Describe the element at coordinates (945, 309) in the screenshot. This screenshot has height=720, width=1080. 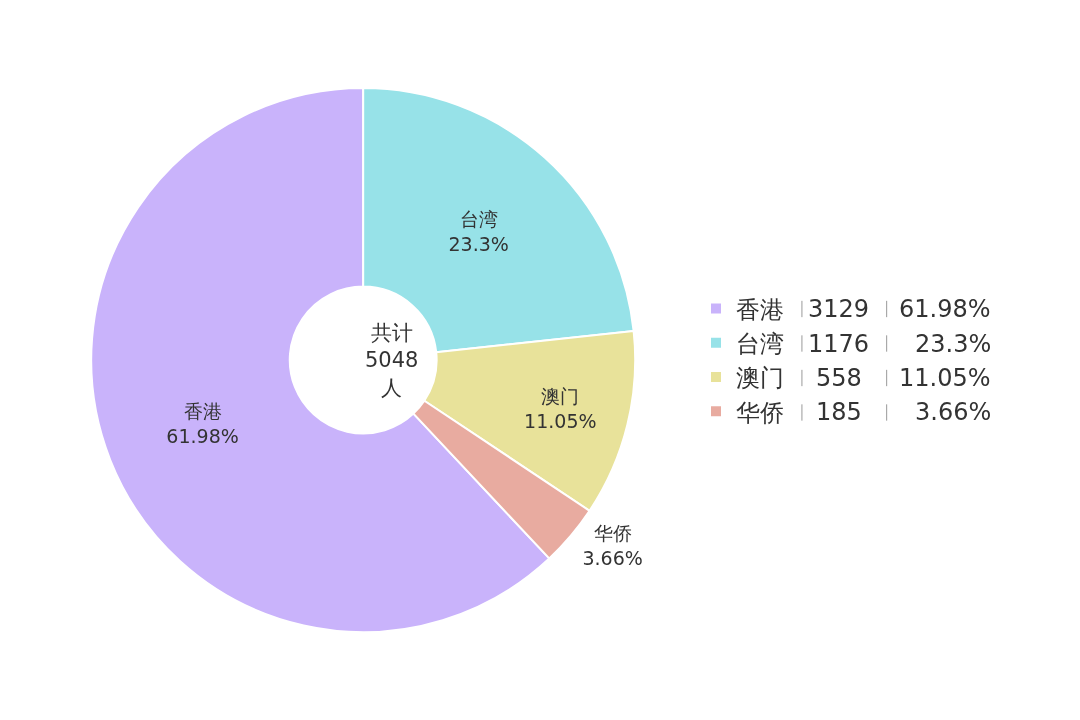
I see `text: 61.98%` at that location.